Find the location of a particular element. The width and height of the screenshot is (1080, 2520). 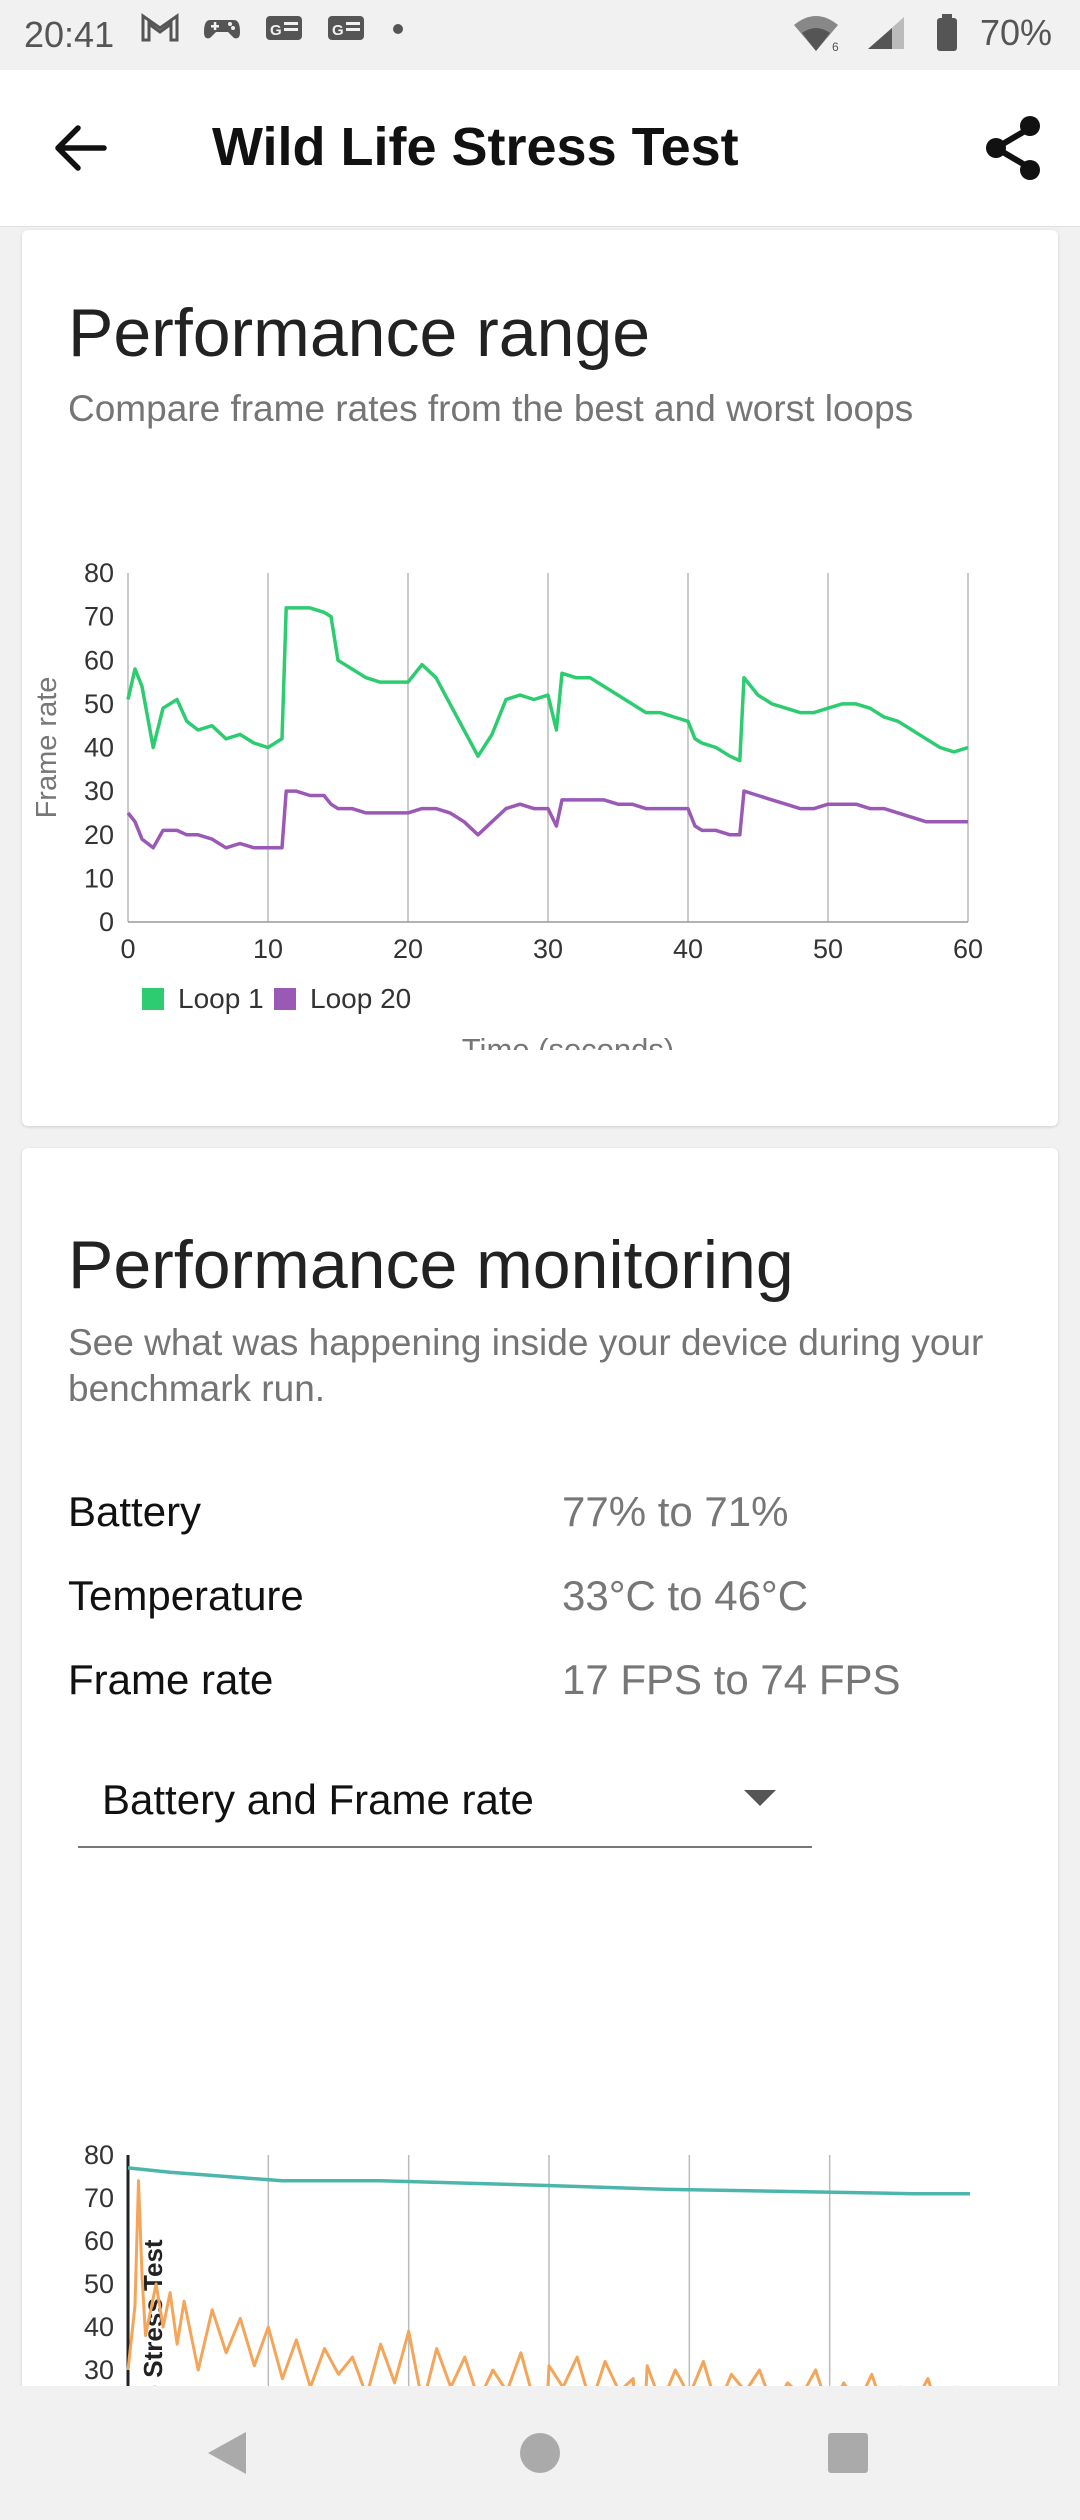

y-tick-label: 20 is located at coordinates (99, 835).